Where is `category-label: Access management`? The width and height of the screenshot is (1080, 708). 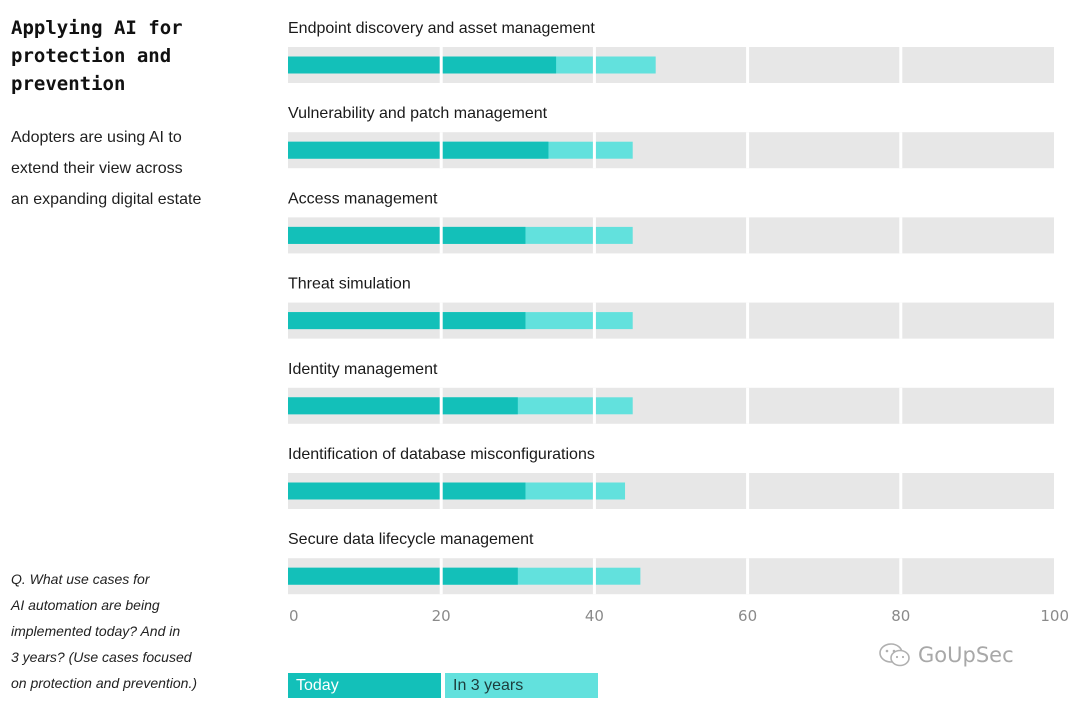
category-label: Access management is located at coordinates (363, 198).